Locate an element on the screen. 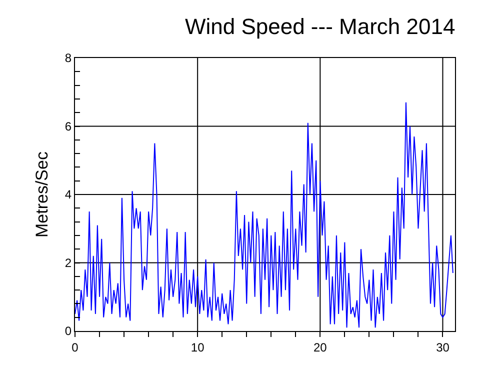  x-tick-label: 10 is located at coordinates (197, 347).